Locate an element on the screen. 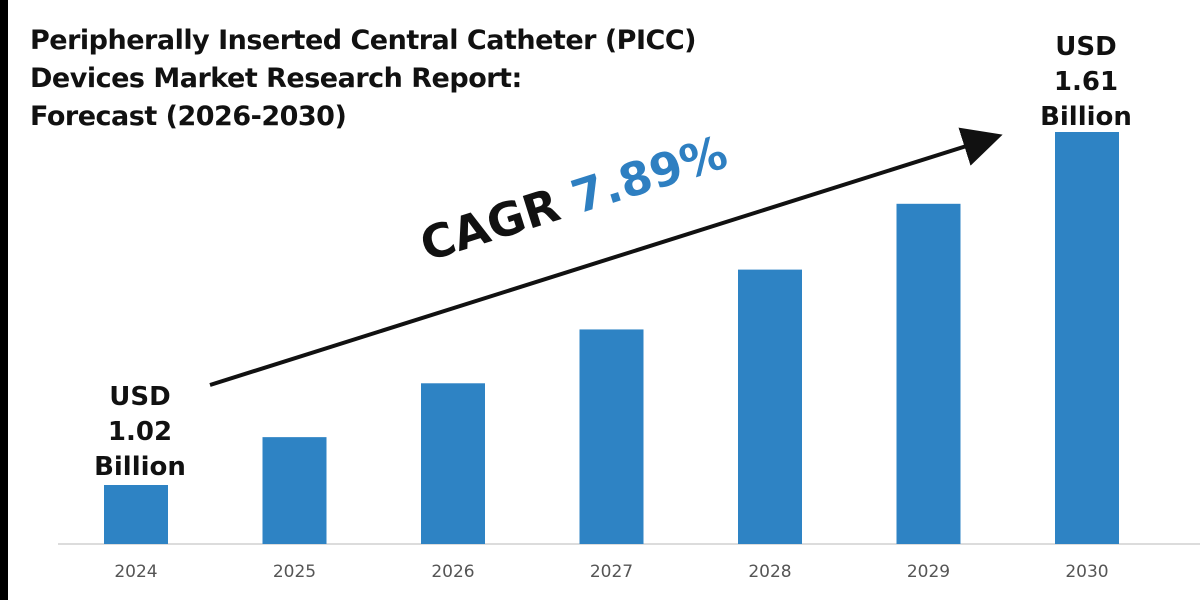 Image resolution: width=1200 pixels, height=600 pixels. end-value-label: USD 1.61 Billion is located at coordinates (1086, 82).